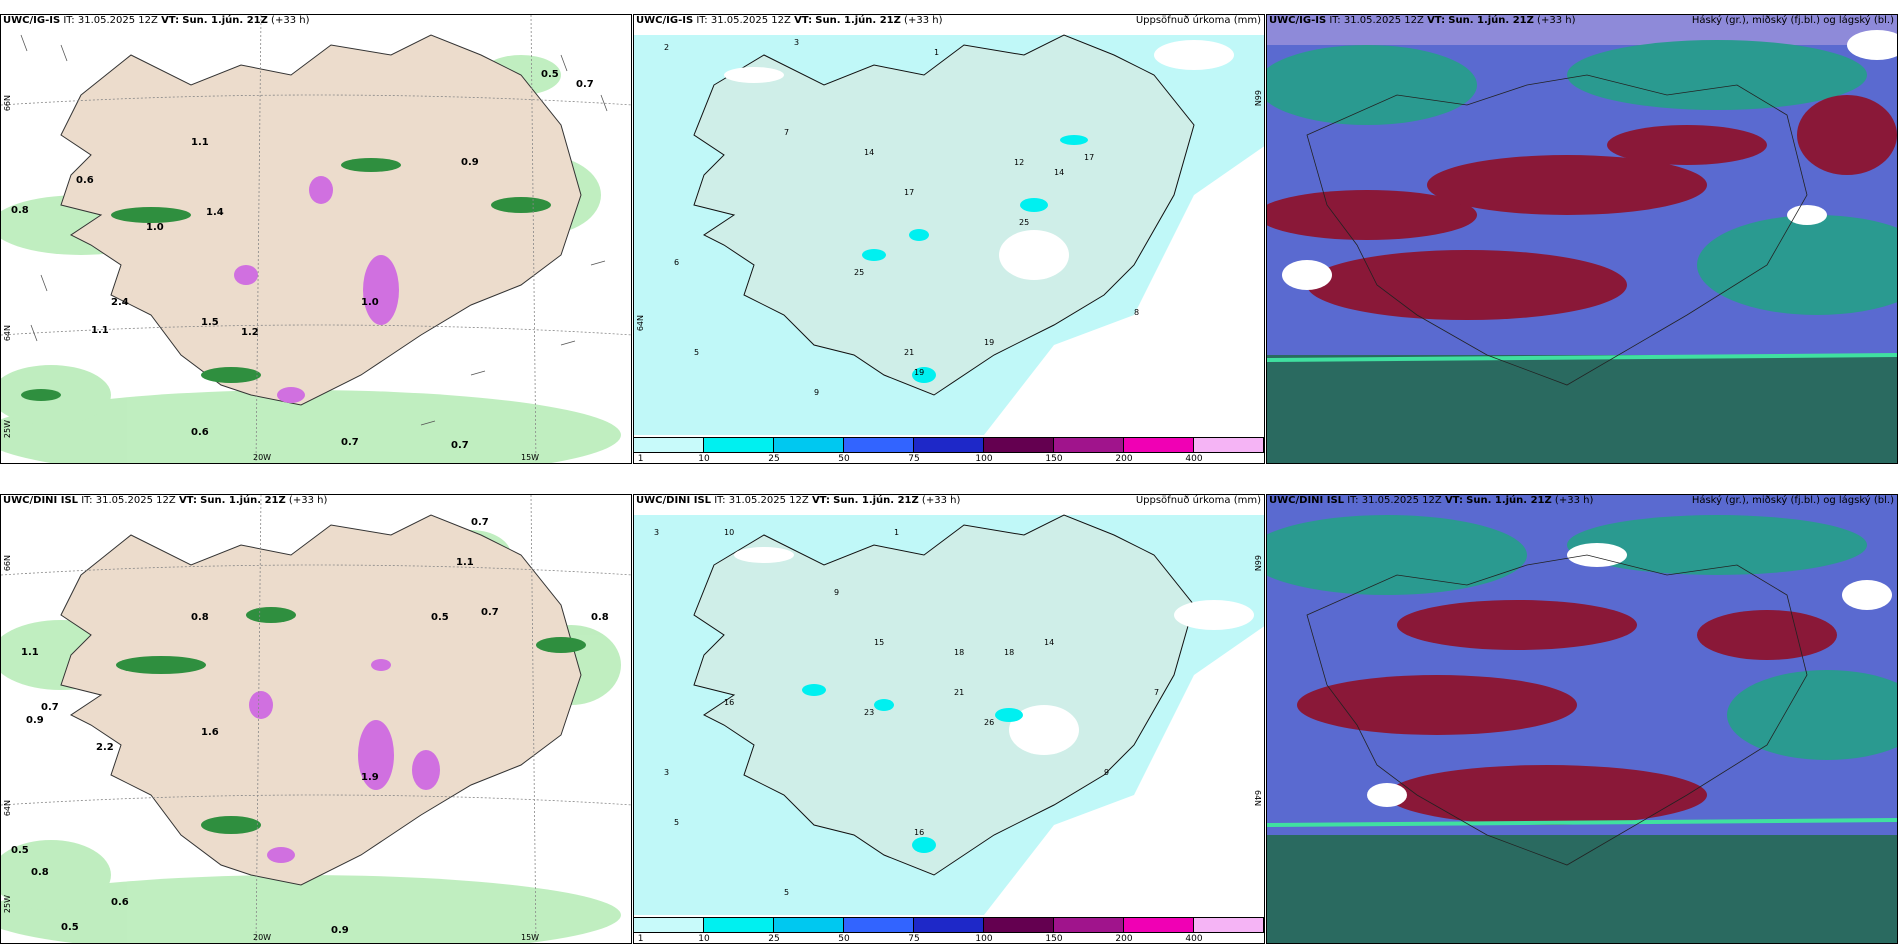 This screenshot has height=950, width=1900. I want to click on svg-text: 0.6, so click(85, 180).